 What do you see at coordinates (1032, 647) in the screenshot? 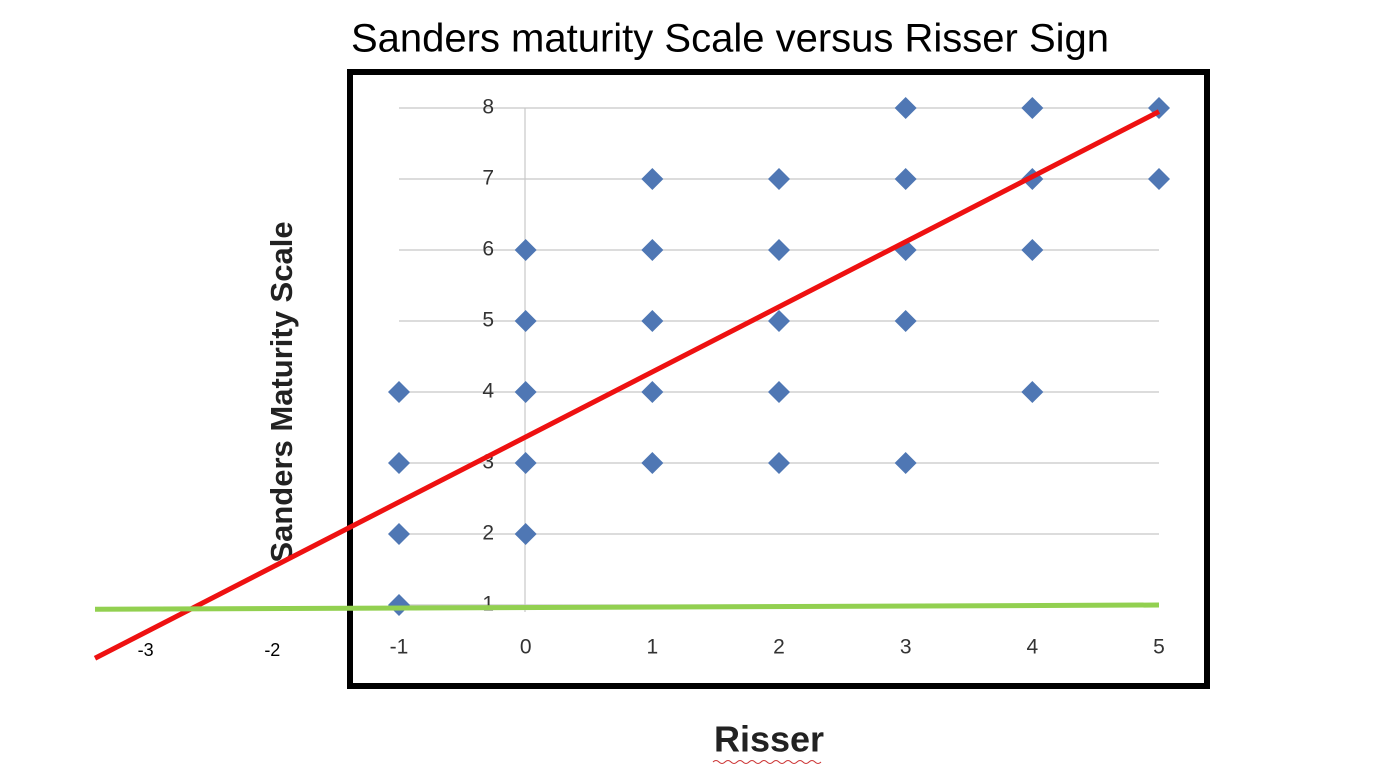
I see `x-tick-label: 4` at bounding box center [1032, 647].